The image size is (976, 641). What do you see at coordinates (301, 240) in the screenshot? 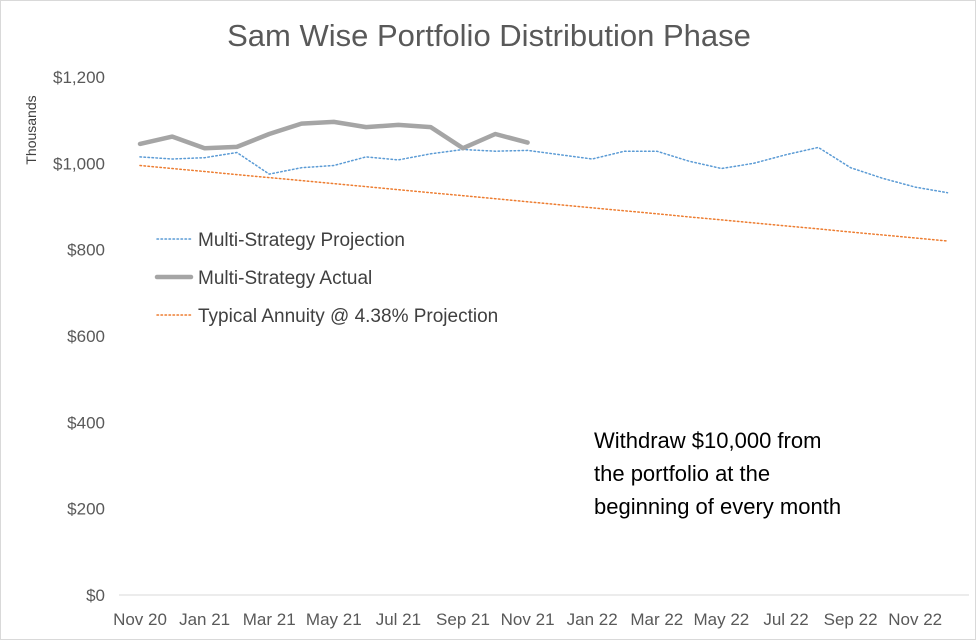
I see `legend-entry: Multi-Strategy Projection` at bounding box center [301, 240].